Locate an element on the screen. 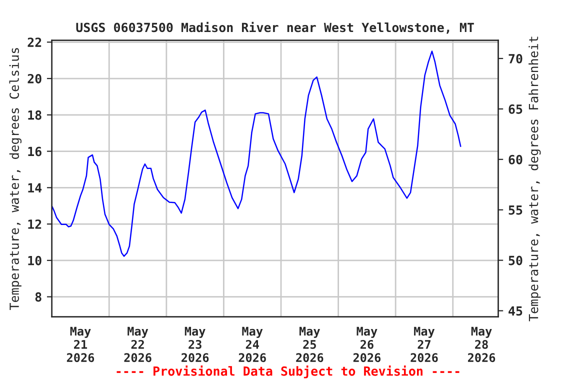  y2-tick-label: 55 is located at coordinates (515, 210).